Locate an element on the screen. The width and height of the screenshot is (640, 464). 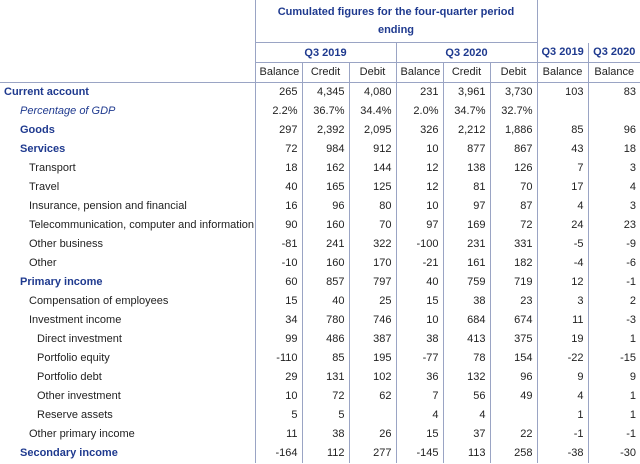
table-cell: 877 is located at coordinates (466, 149).